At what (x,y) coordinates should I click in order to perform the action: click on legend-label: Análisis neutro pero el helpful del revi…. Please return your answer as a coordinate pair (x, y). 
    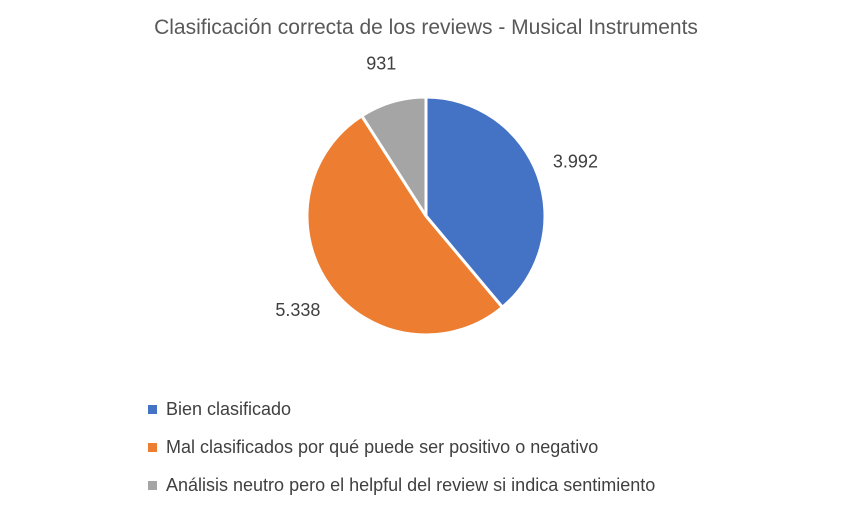
    Looking at the image, I should click on (411, 484).